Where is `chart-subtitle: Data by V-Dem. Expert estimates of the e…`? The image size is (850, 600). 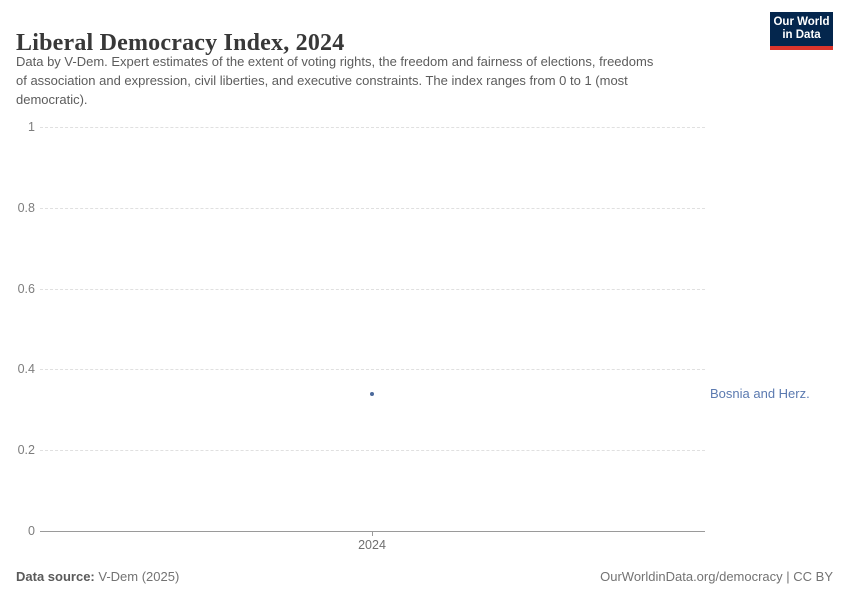
chart-subtitle: Data by V-Dem. Expert estimates of the e… is located at coordinates (386, 80).